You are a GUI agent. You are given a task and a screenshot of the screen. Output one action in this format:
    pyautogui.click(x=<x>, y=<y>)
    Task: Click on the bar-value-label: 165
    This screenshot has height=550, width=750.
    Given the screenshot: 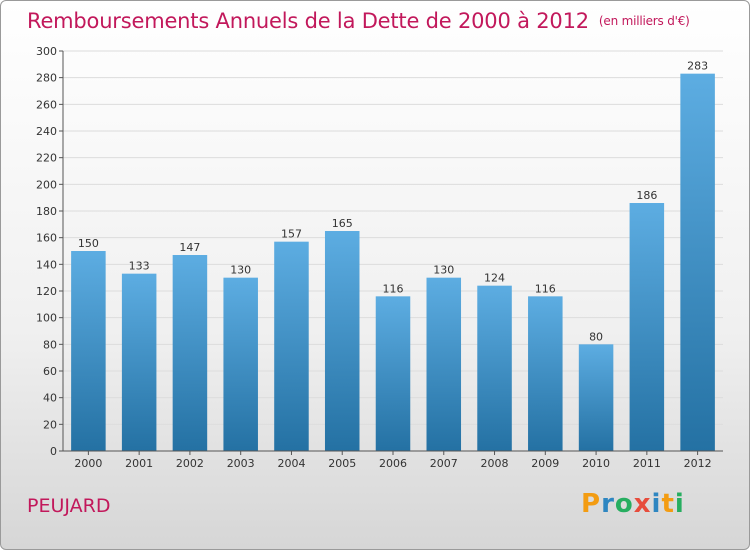 What is the action you would take?
    pyautogui.click(x=342, y=223)
    